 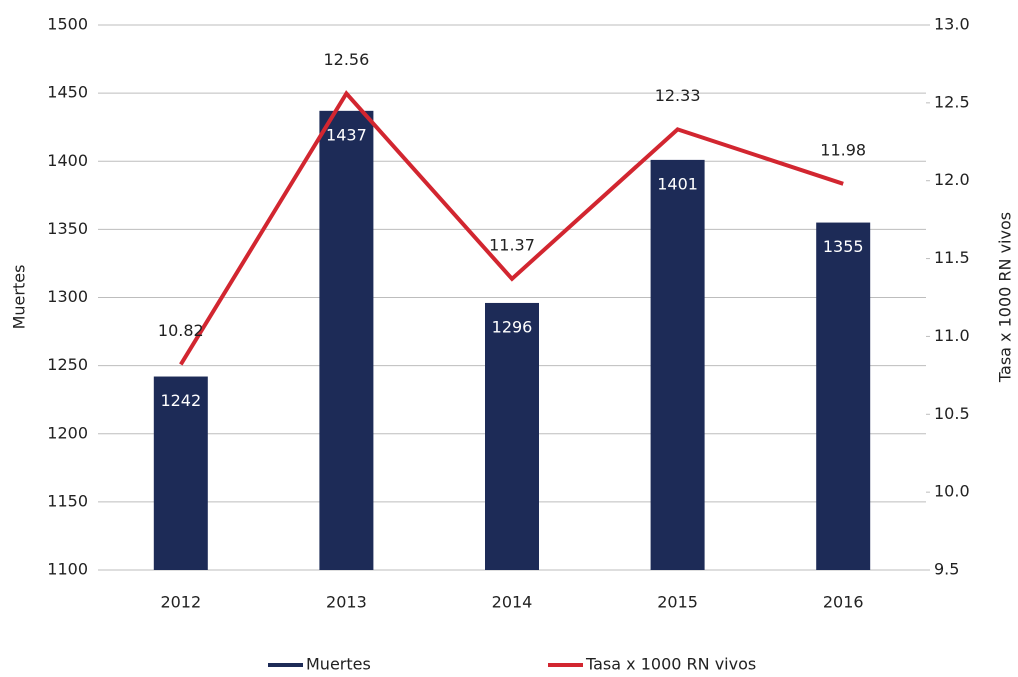 What do you see at coordinates (677, 602) in the screenshot?
I see `x-tick-label: 2015` at bounding box center [677, 602].